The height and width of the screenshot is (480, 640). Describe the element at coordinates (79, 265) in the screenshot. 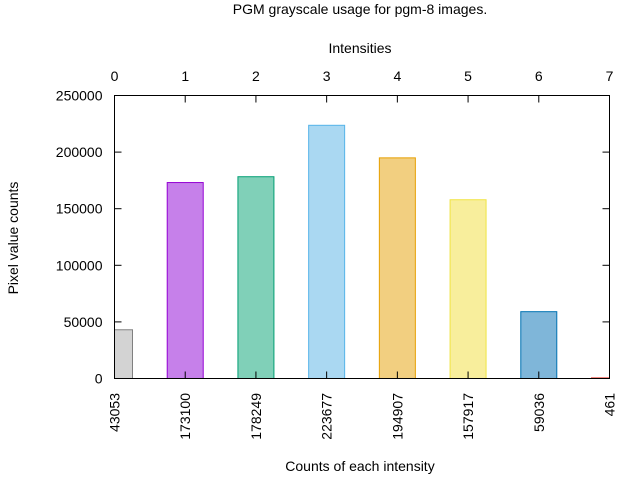

I see `y-tick-label: 100000` at that location.